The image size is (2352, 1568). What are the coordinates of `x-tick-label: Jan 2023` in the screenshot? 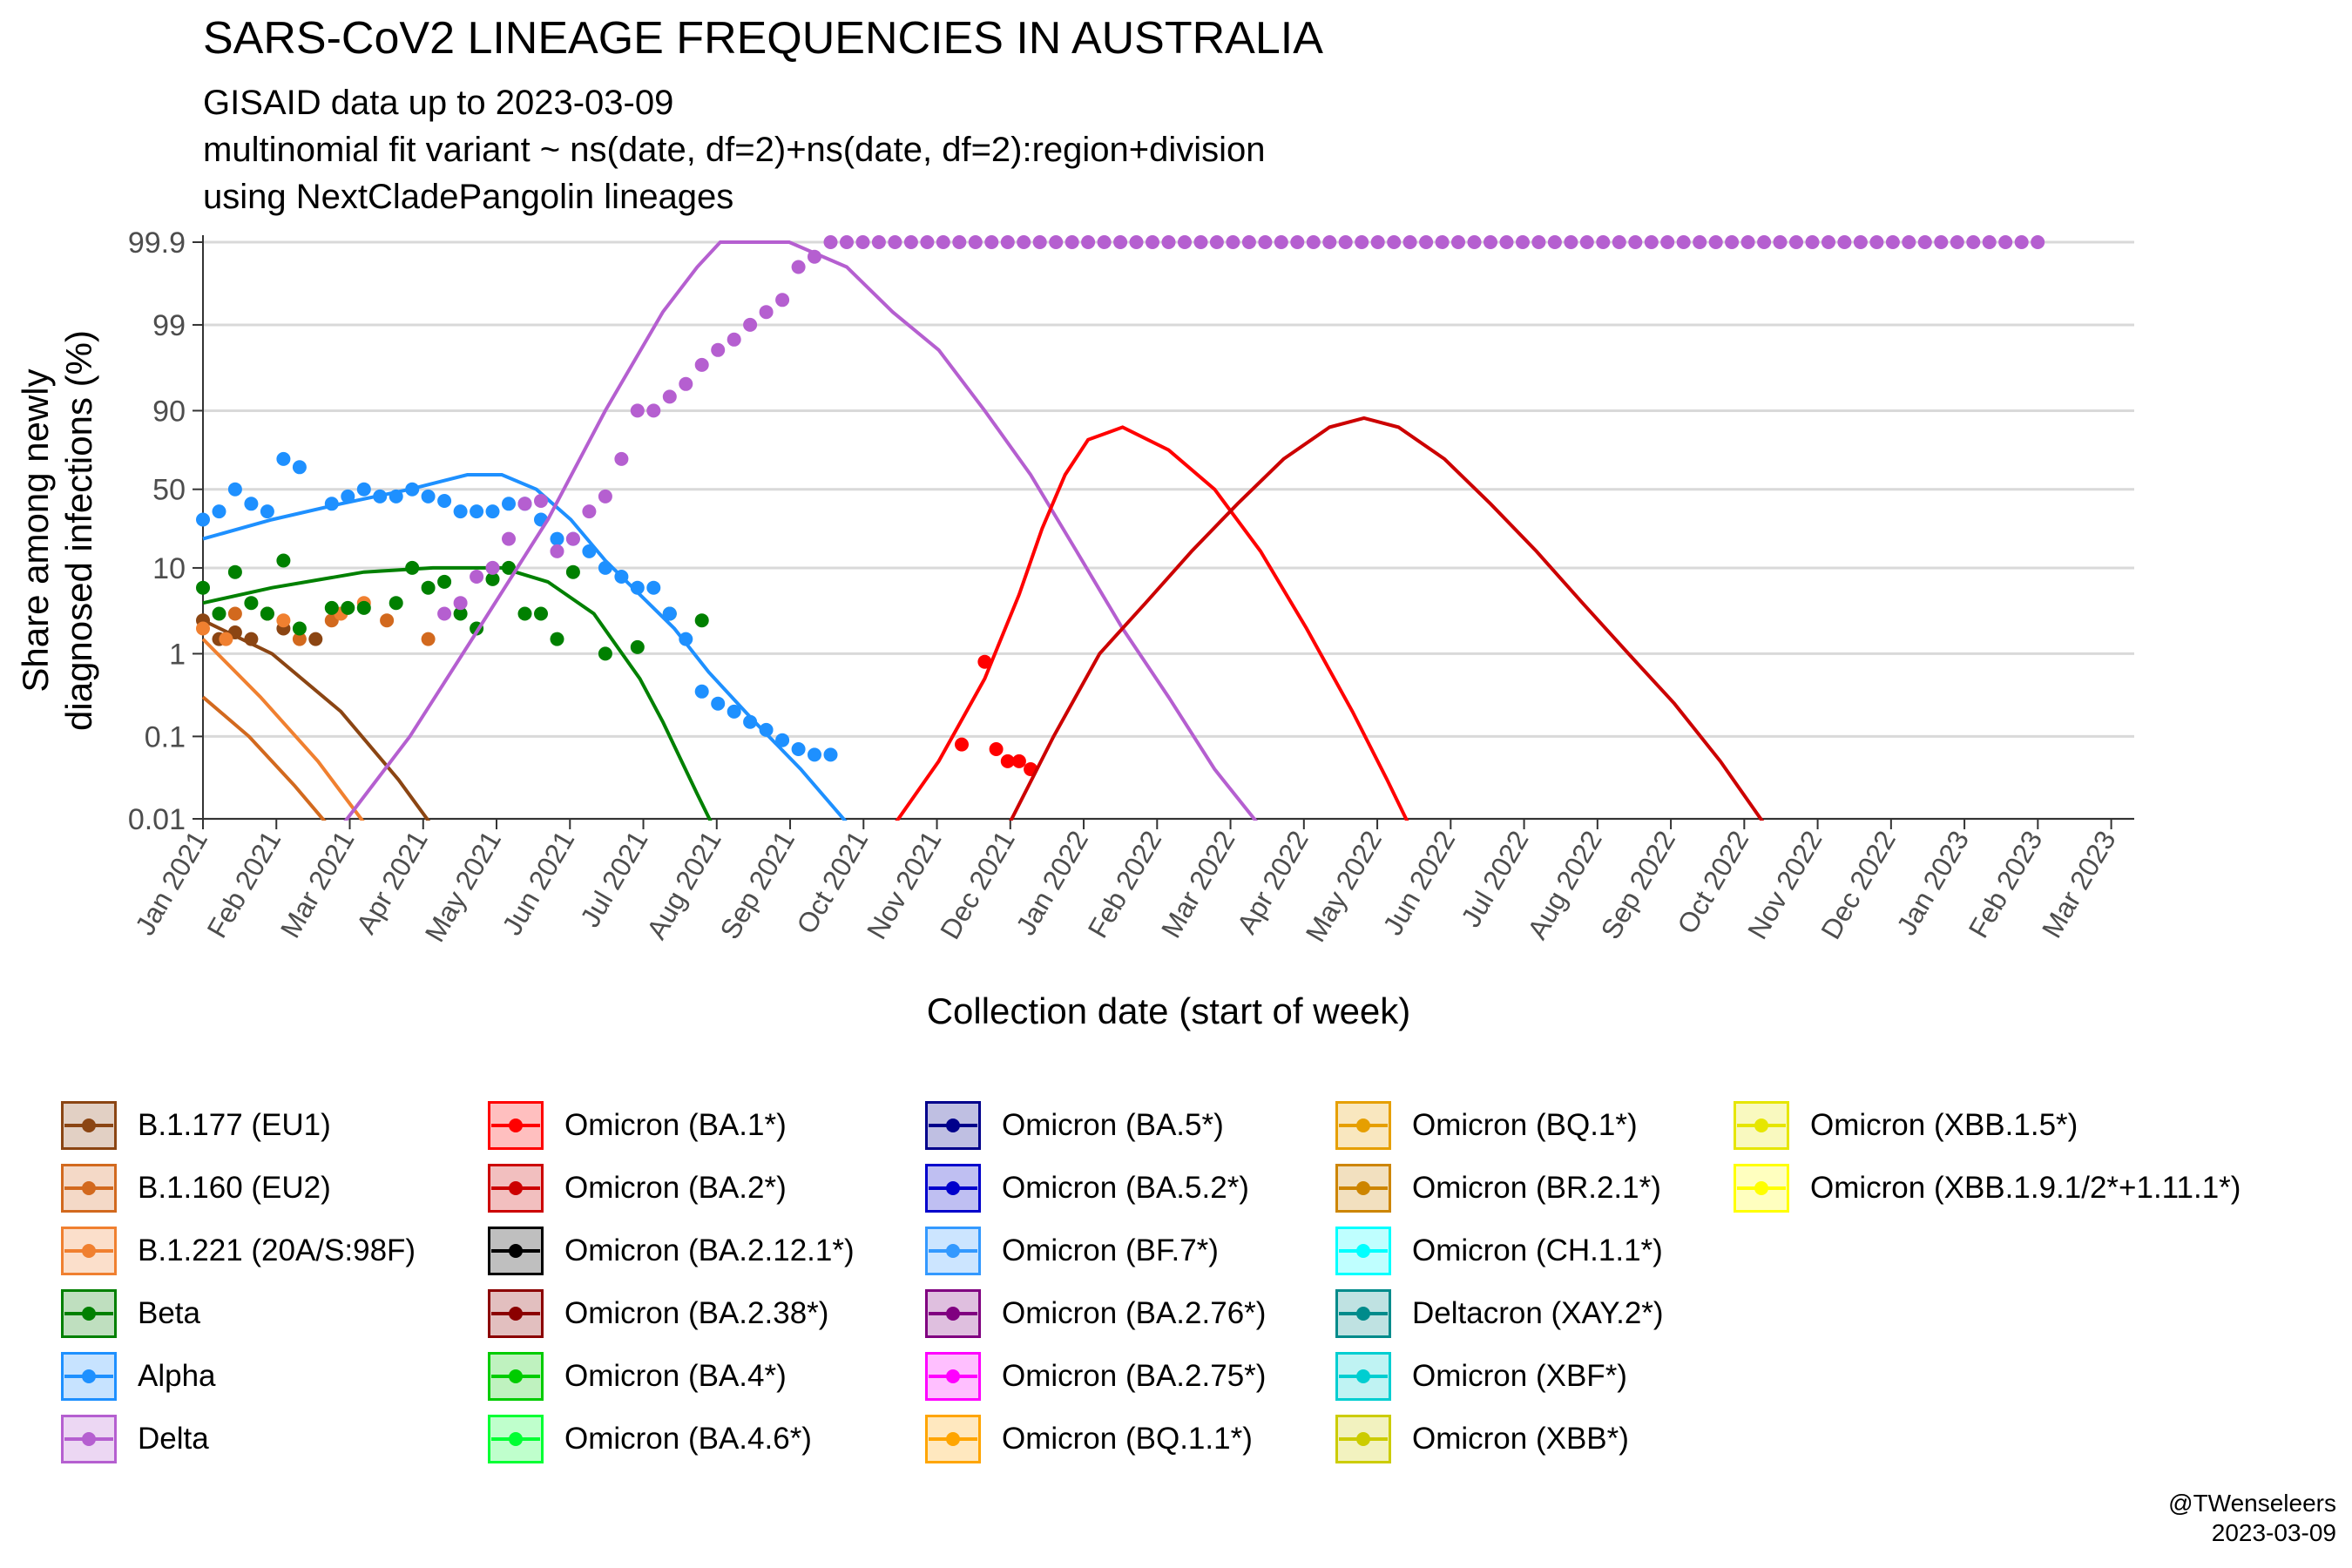 It's located at (1932, 884).